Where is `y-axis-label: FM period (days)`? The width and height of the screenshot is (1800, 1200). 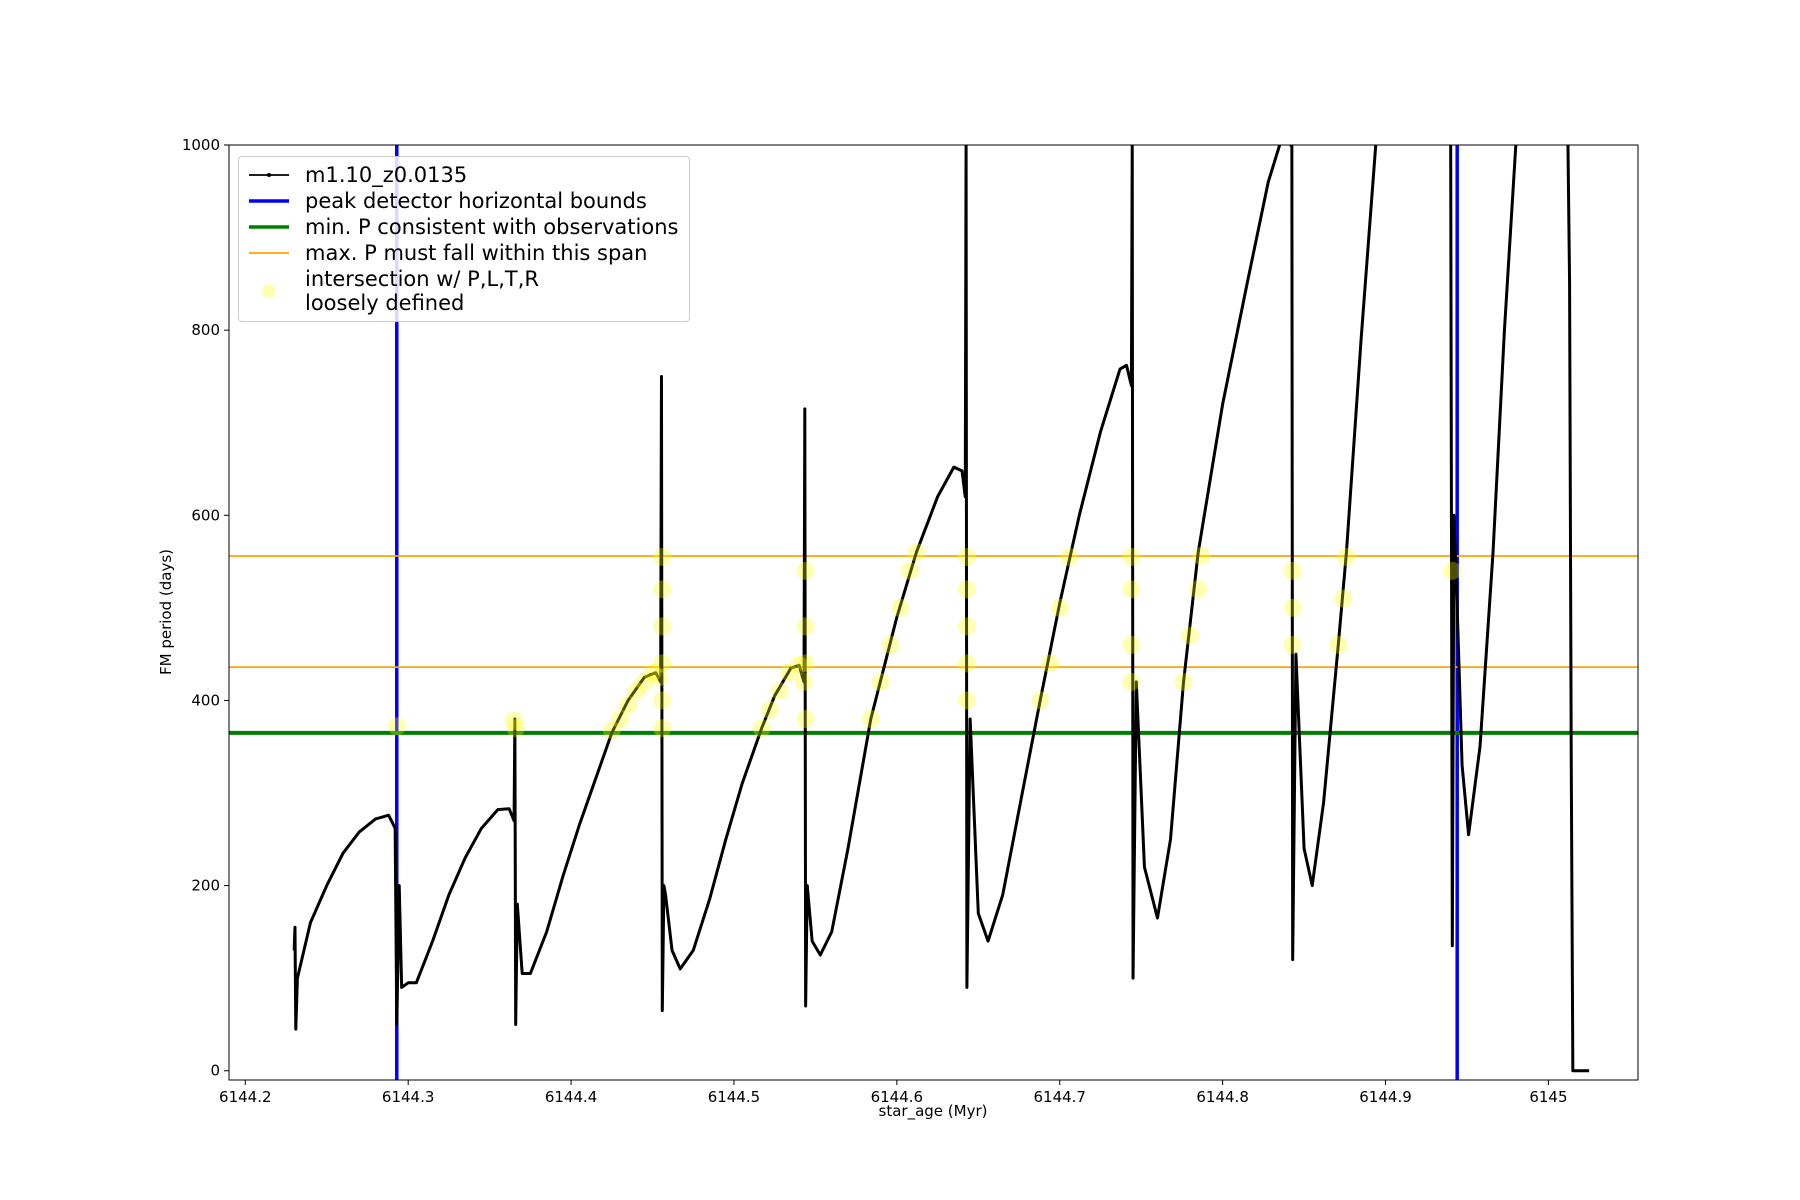 y-axis-label: FM period (days) is located at coordinates (166, 612).